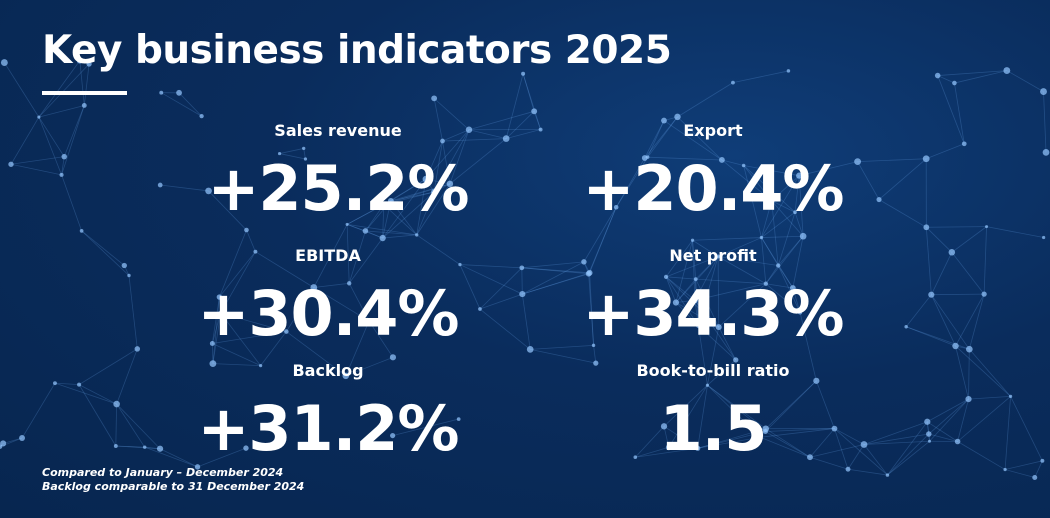 The width and height of the screenshot is (1050, 518). Describe the element at coordinates (328, 370) in the screenshot. I see `kpi-label: Backlog` at that location.